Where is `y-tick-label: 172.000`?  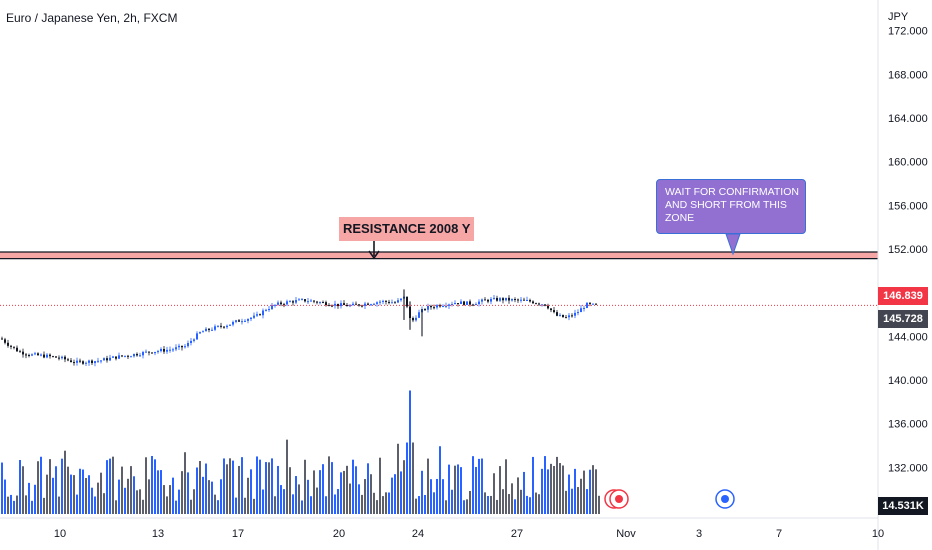
y-tick-label: 172.000 is located at coordinates (908, 32).